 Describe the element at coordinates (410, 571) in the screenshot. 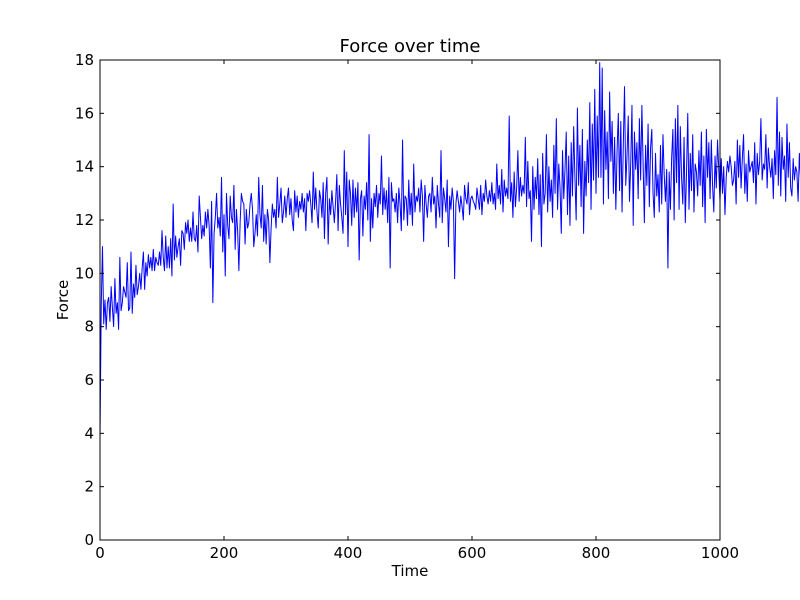

I see `x-axis-label: Time` at that location.